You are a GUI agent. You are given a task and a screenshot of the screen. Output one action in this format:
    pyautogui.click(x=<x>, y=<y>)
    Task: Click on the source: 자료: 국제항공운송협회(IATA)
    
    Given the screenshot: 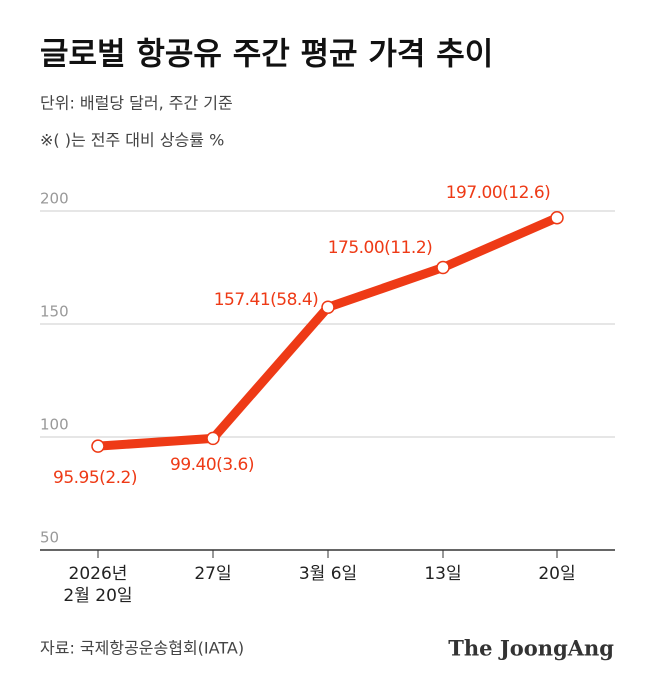 What is the action you would take?
    pyautogui.click(x=142, y=648)
    